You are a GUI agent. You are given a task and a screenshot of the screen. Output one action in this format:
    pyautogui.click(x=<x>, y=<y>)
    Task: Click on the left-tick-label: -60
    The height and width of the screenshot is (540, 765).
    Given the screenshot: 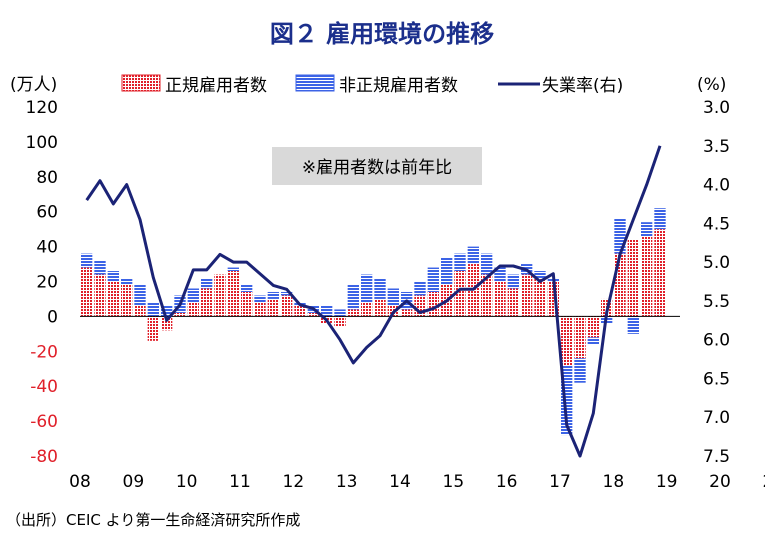 What is the action you would take?
    pyautogui.click(x=44, y=422)
    